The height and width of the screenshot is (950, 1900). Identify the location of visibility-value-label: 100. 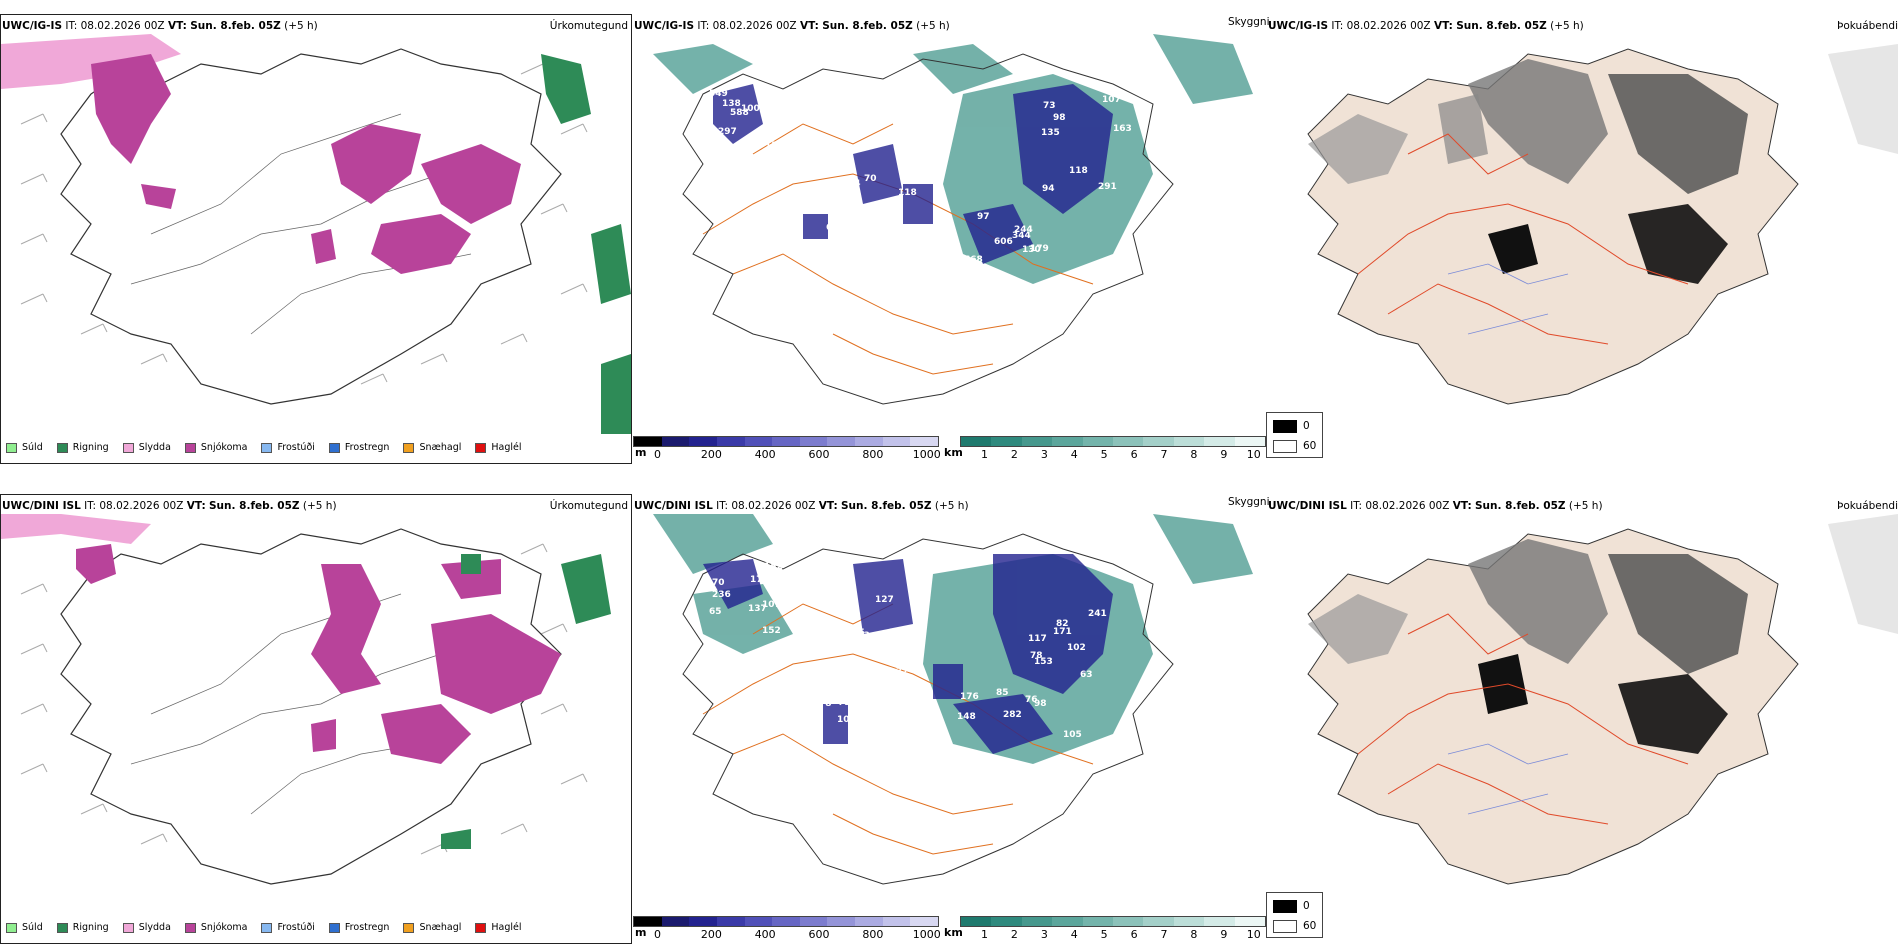
(750, 109).